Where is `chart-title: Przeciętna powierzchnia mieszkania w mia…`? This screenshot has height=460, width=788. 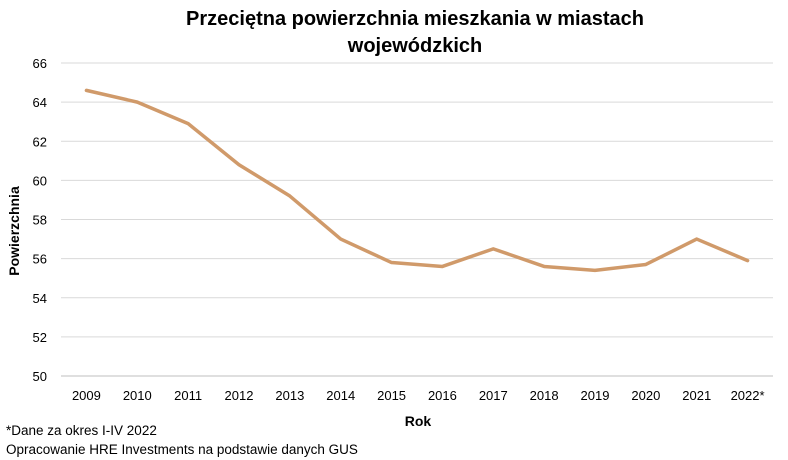
chart-title: Przeciętna powierzchnia mieszkania w mia… is located at coordinates (415, 33).